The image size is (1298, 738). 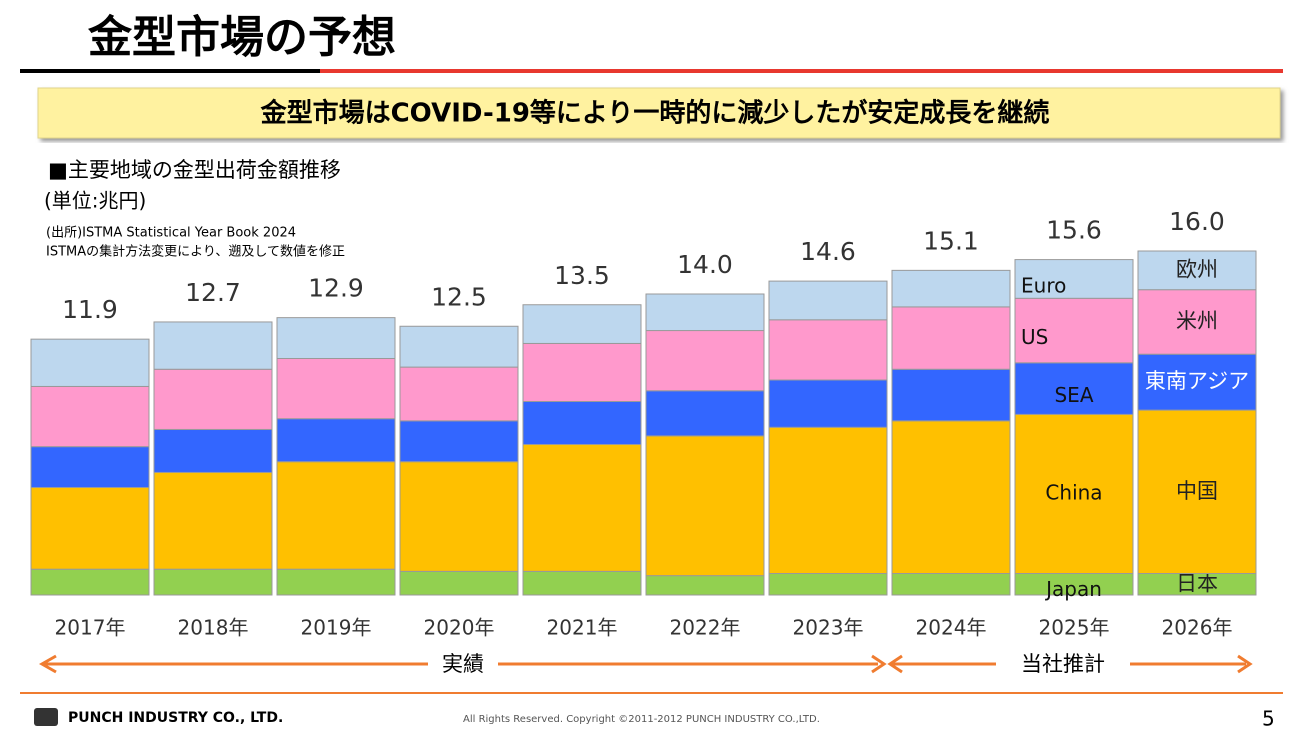 What do you see at coordinates (1073, 395) in the screenshot?
I see `segment-label: SEA` at bounding box center [1073, 395].